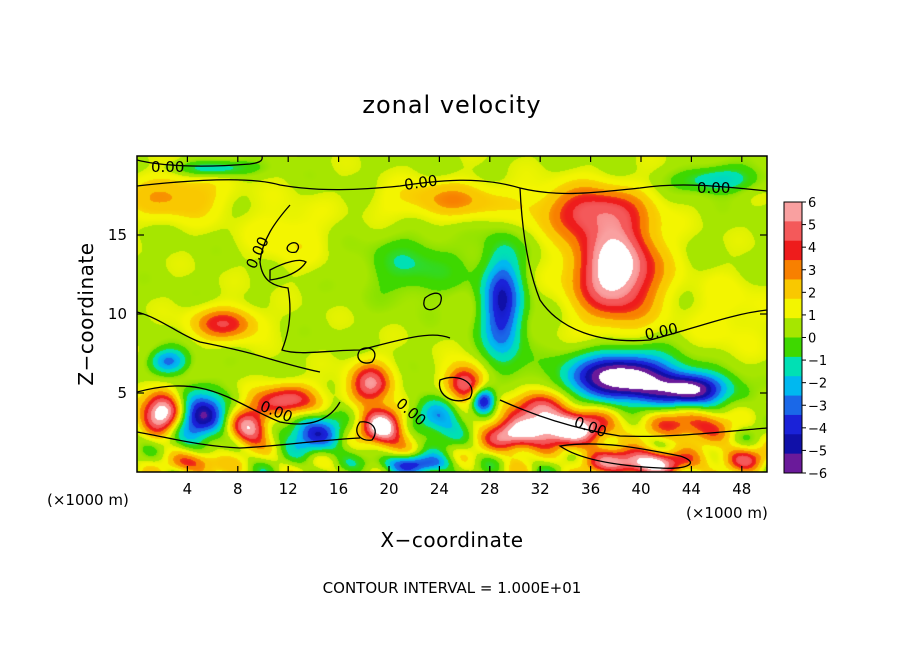 Image resolution: width=904 pixels, height=654 pixels. What do you see at coordinates (451, 540) in the screenshot?
I see `x-axis-label: X−coordinate` at bounding box center [451, 540].